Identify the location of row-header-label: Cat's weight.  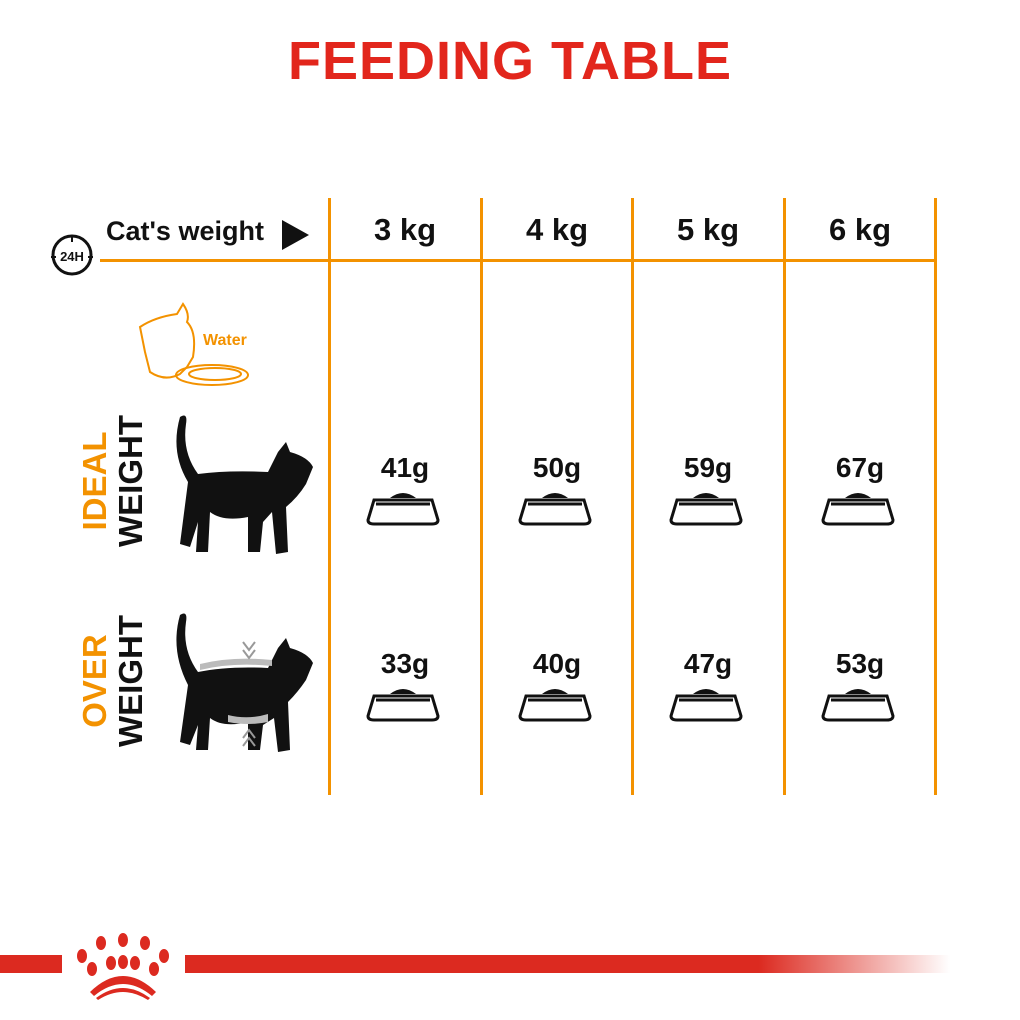
(185, 231).